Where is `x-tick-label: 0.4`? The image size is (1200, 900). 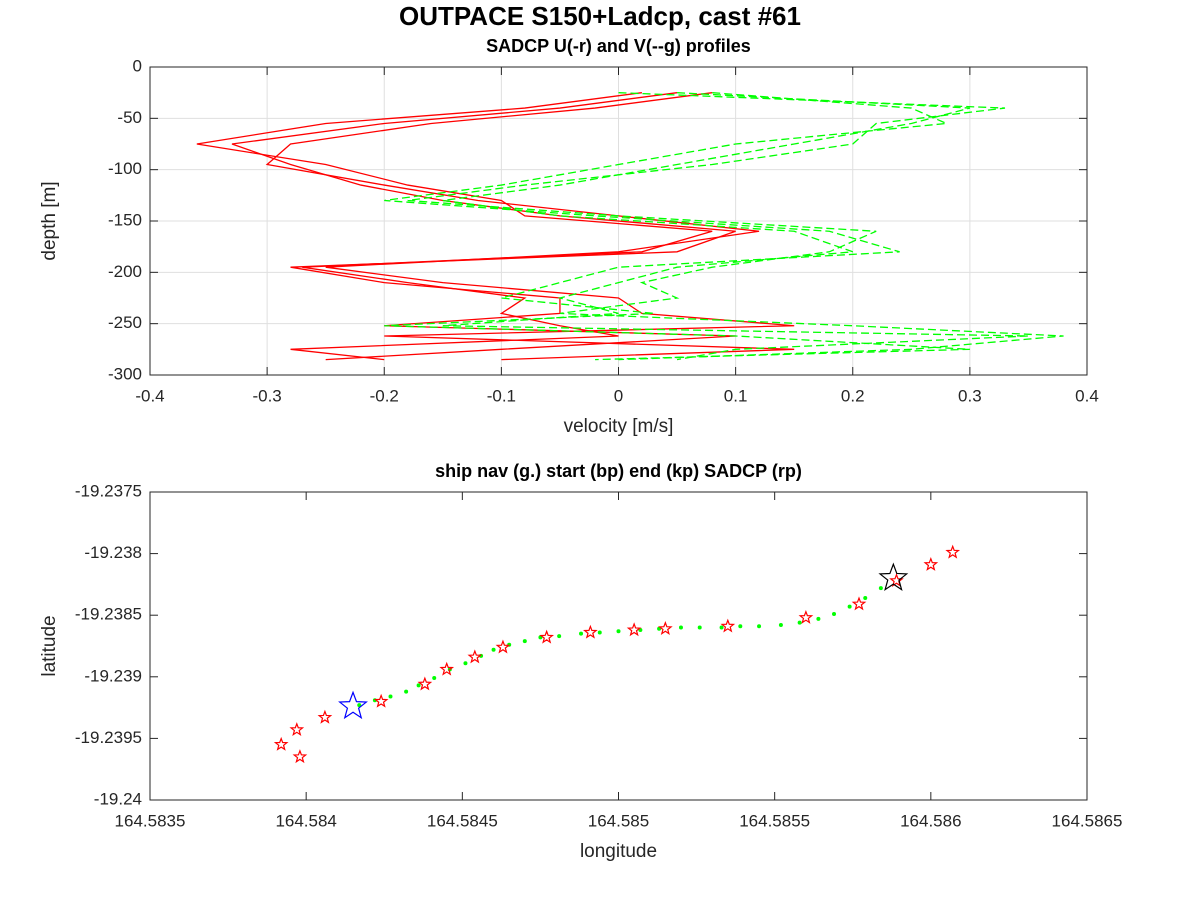
x-tick-label: 0.4 is located at coordinates (1087, 395).